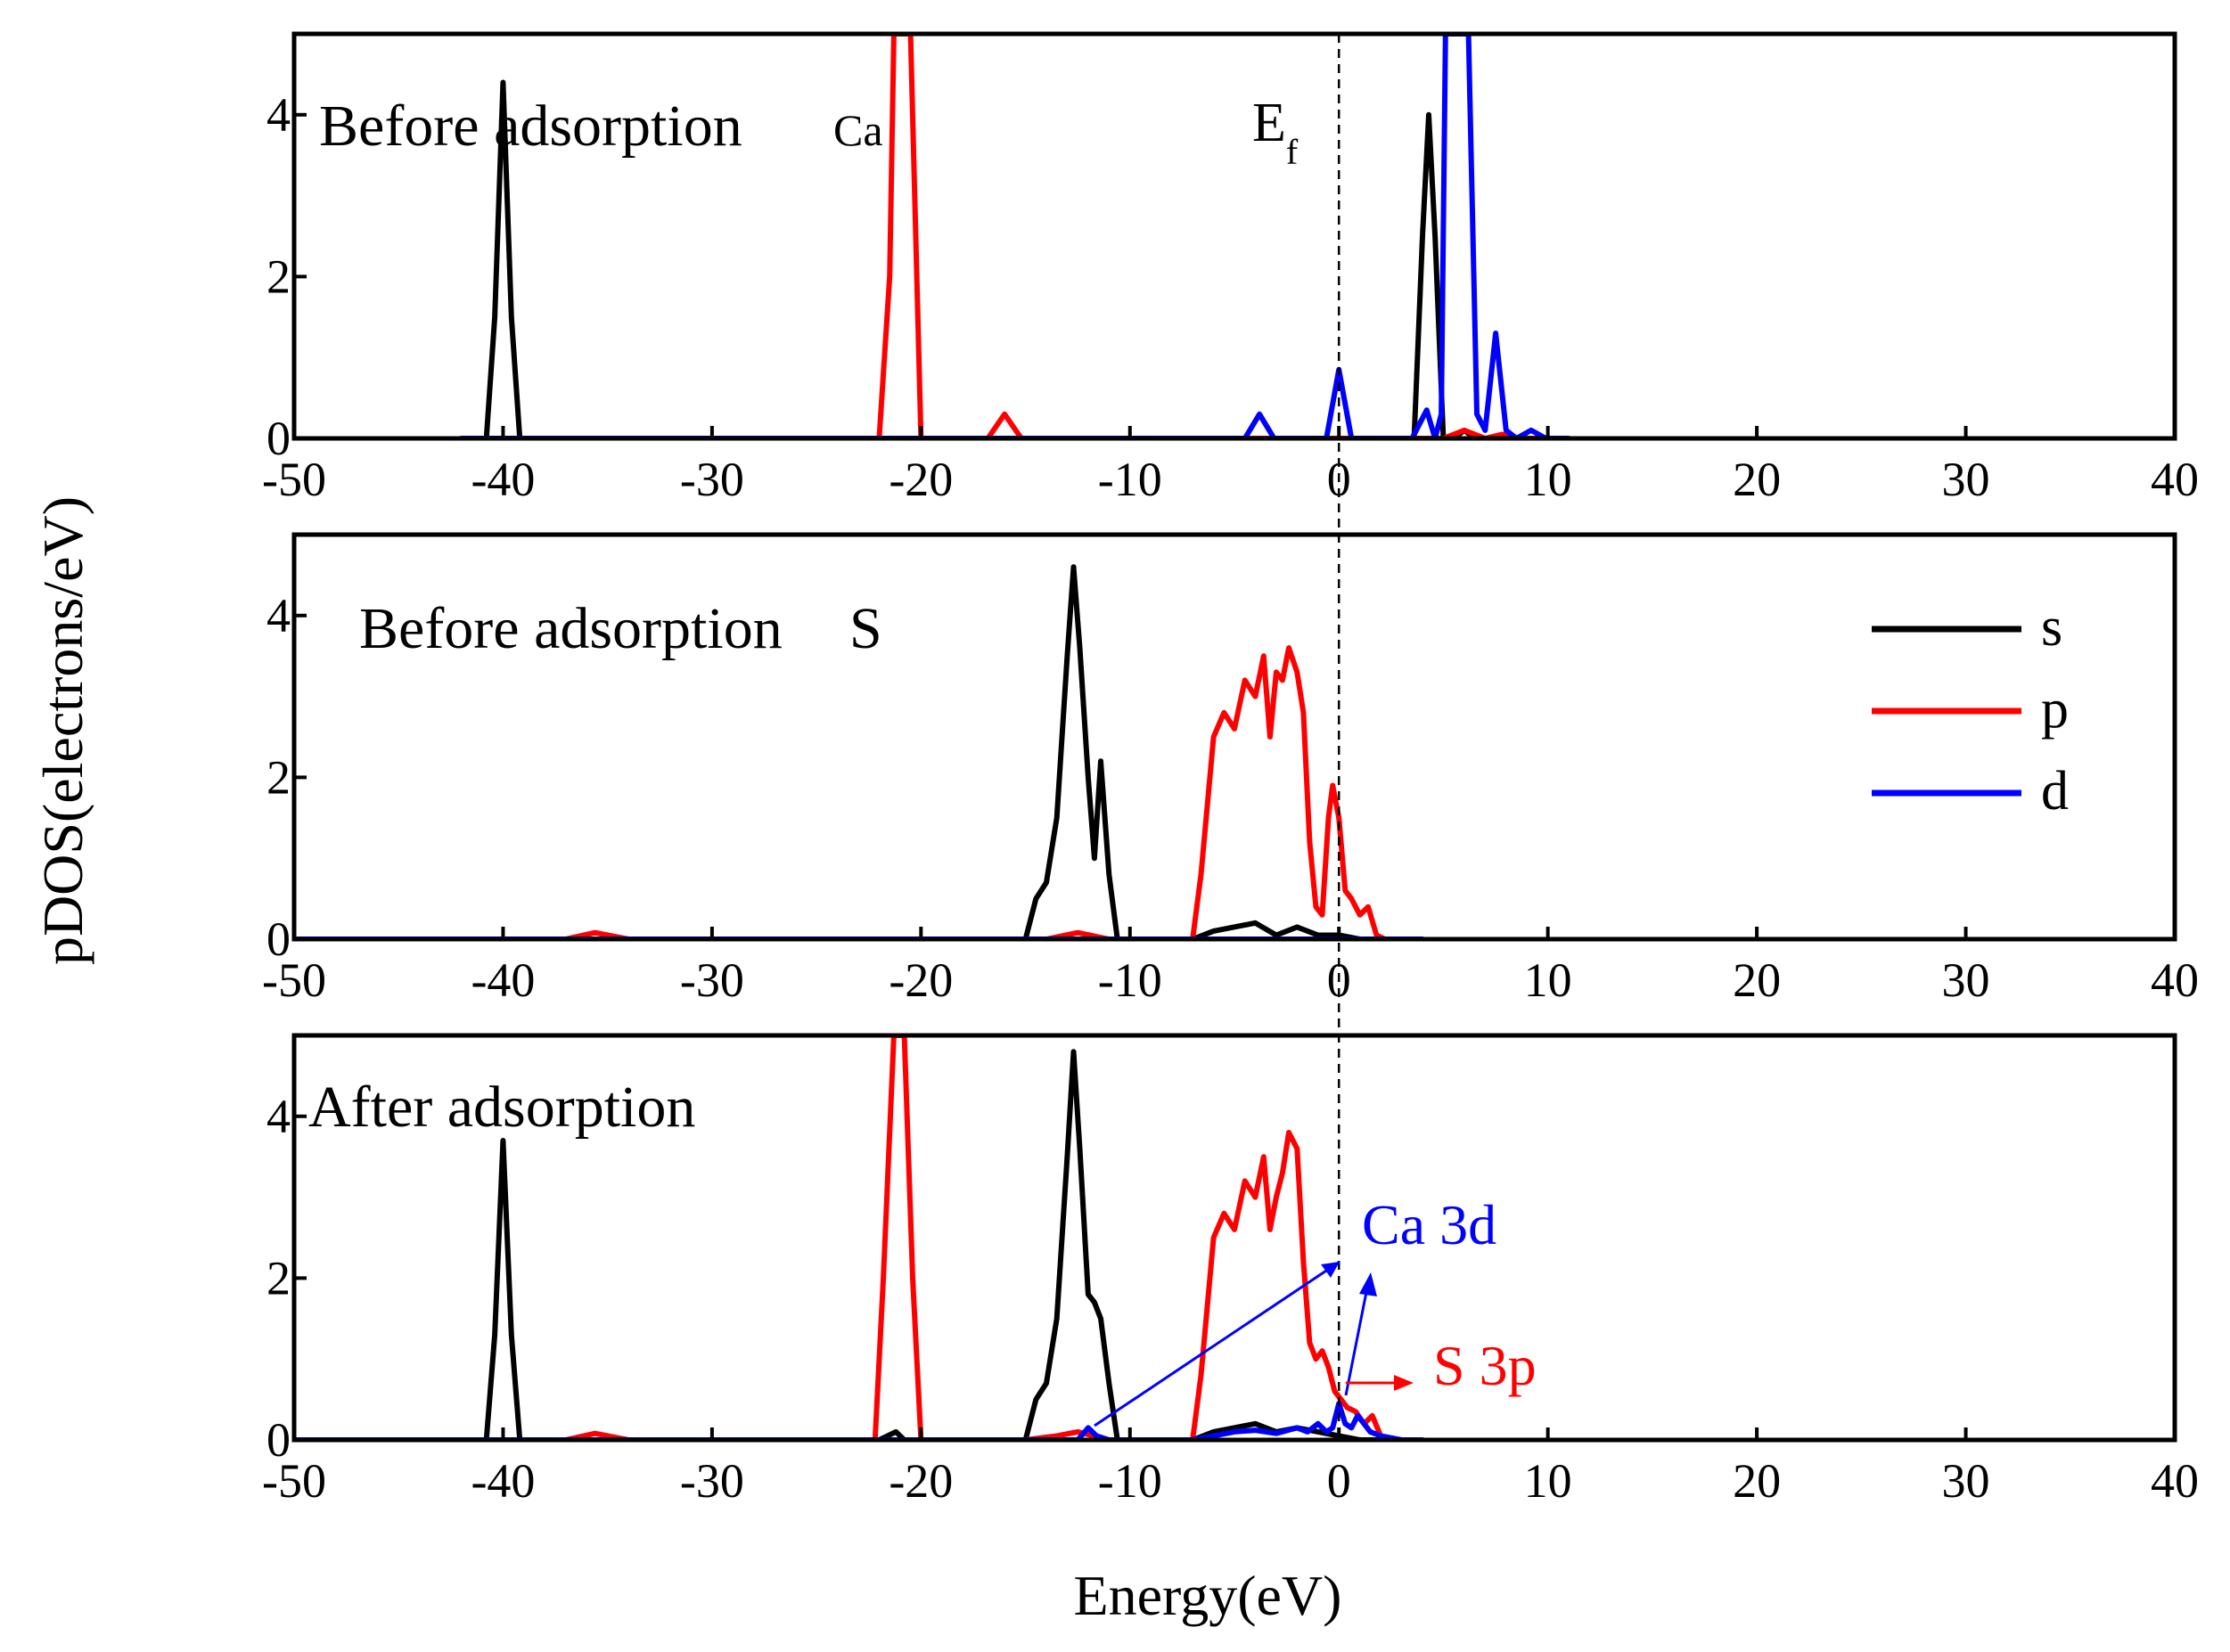 Image resolution: width=2230 pixels, height=1652 pixels. I want to click on legend: spd, so click(1971, 710).